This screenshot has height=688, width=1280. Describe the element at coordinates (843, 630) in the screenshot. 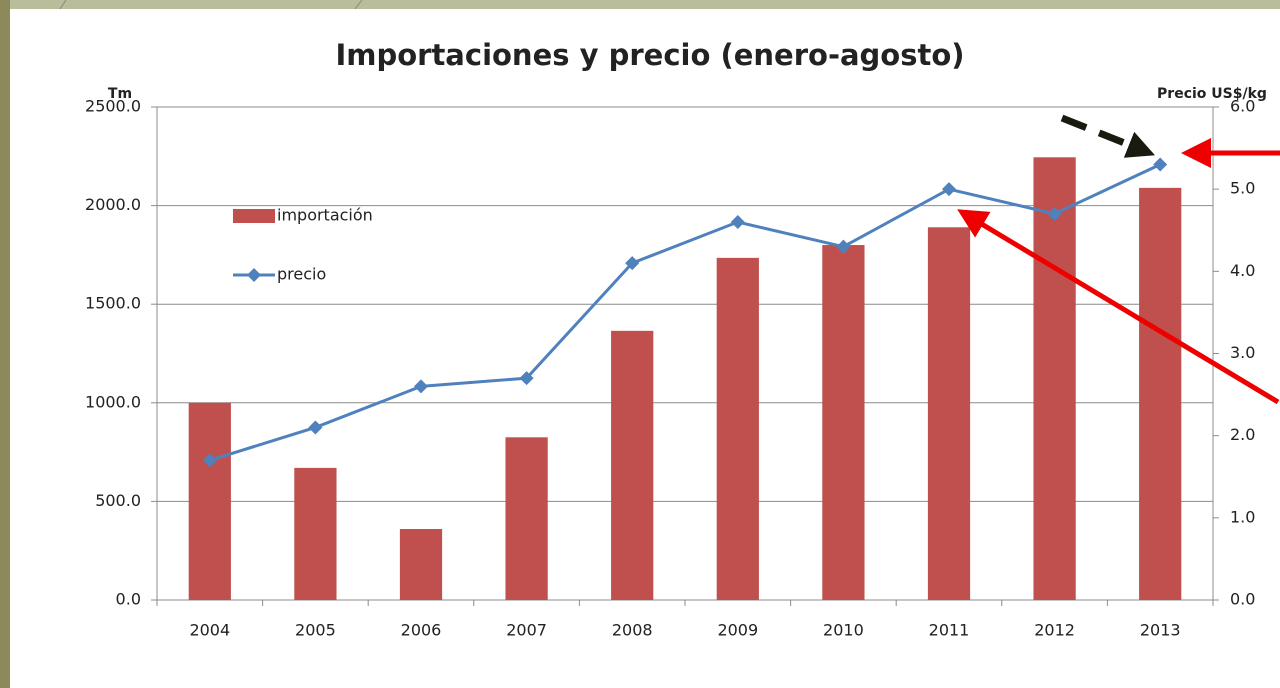

I see `x-tick-label: 2010` at that location.